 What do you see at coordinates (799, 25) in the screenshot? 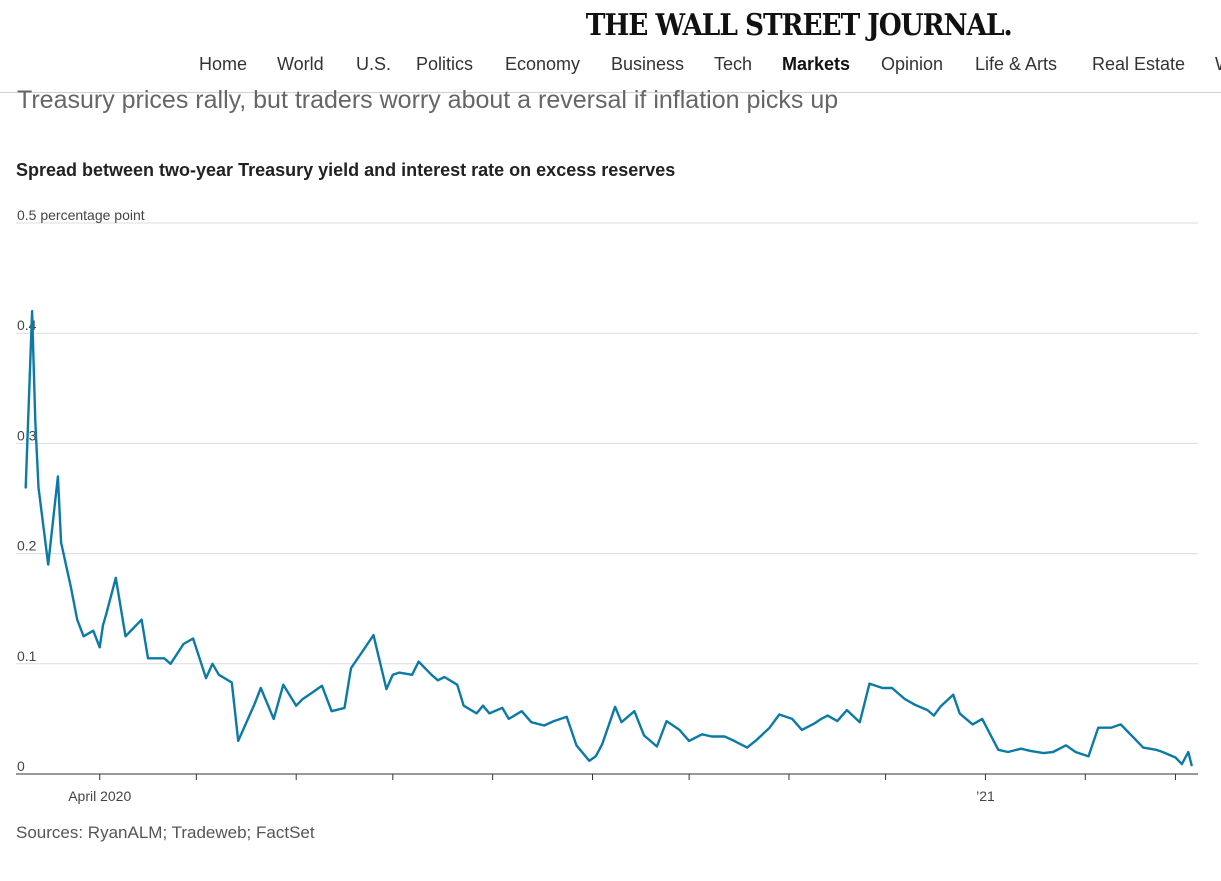
I see `wsj-logo: THE WALL STREET JOURNAL.` at bounding box center [799, 25].